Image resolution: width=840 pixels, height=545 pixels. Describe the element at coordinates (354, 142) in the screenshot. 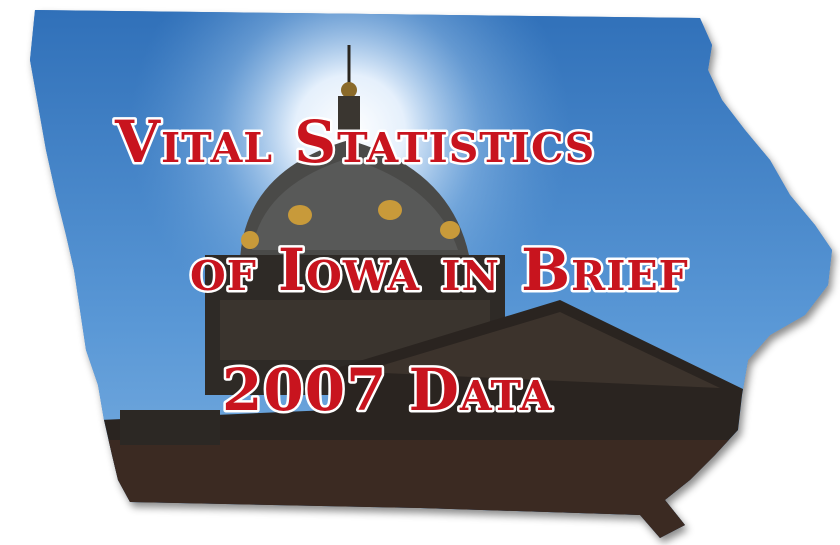

I see `title-line: Vital Statistics` at that location.